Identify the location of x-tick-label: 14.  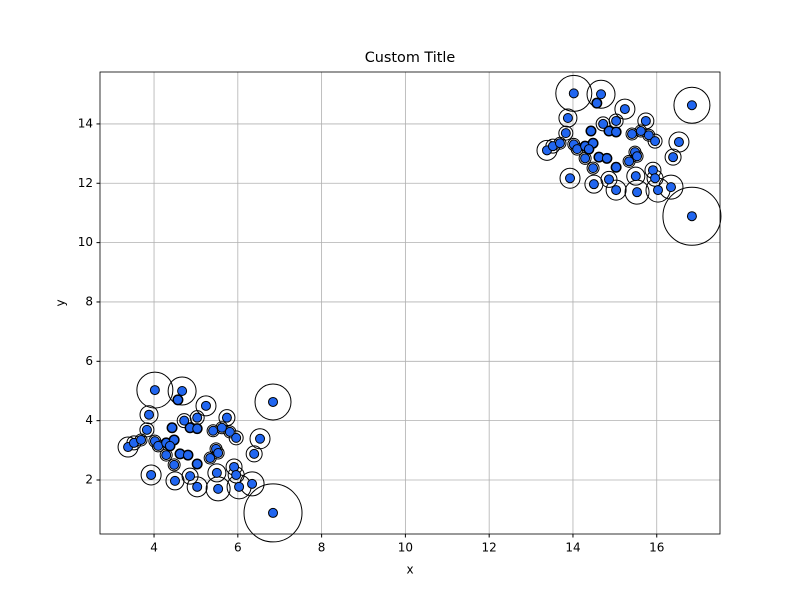
(572, 548).